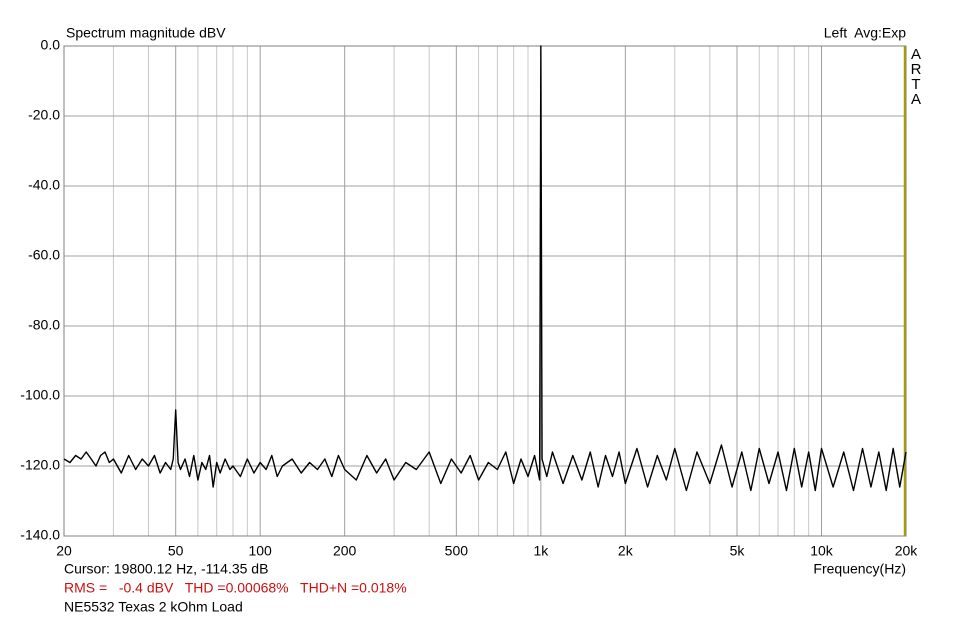 This screenshot has height=620, width=970. What do you see at coordinates (51, 45) in the screenshot?
I see `y-tick-label: 0.0` at bounding box center [51, 45].